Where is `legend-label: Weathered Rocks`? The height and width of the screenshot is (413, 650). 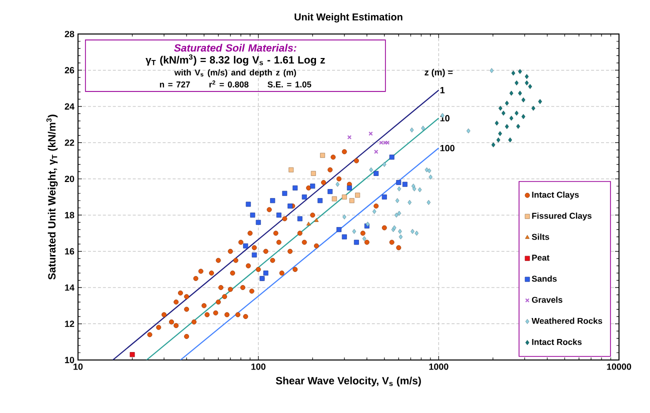 legend-label: Weathered Rocks is located at coordinates (567, 321).